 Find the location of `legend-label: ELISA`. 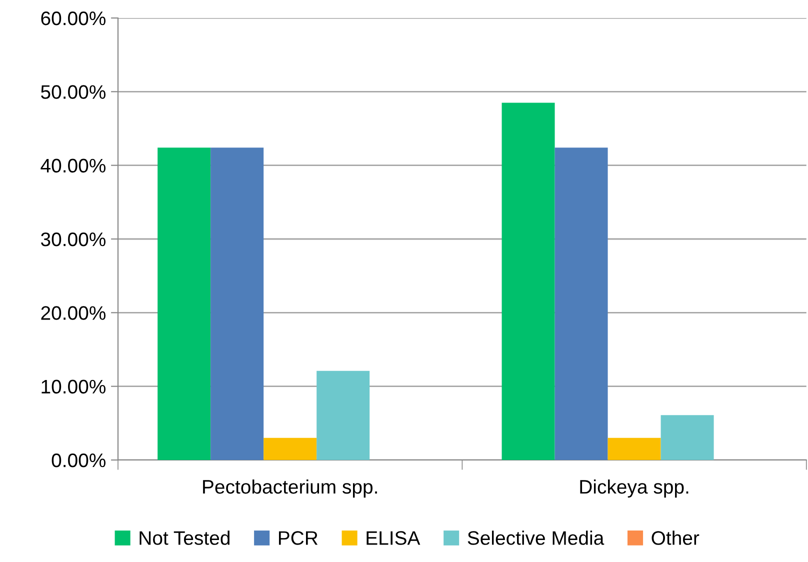

legend-label: ELISA is located at coordinates (393, 538).